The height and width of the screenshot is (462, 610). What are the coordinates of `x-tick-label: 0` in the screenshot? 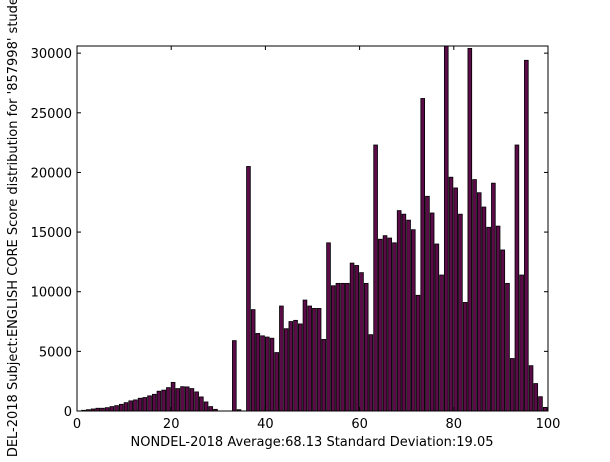 It's located at (77, 424).